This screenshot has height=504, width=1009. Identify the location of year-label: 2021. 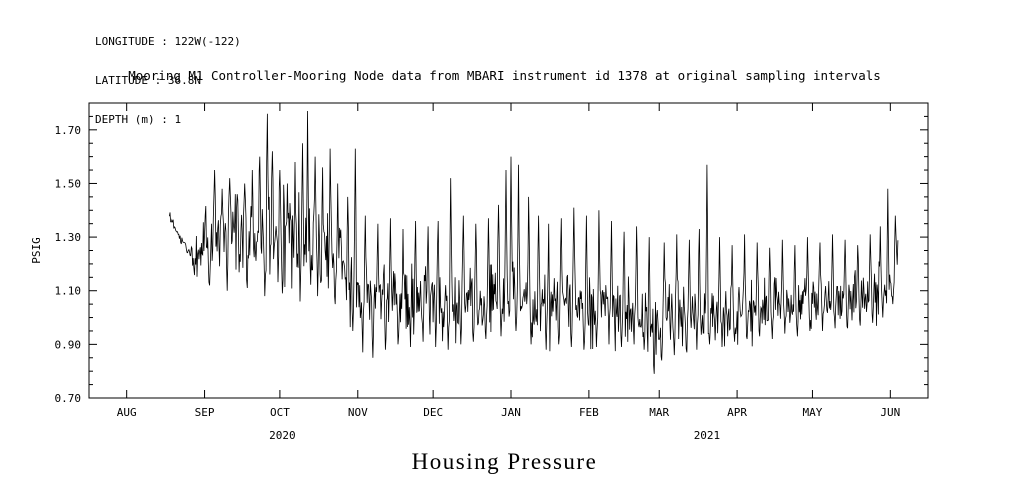
(707, 435).